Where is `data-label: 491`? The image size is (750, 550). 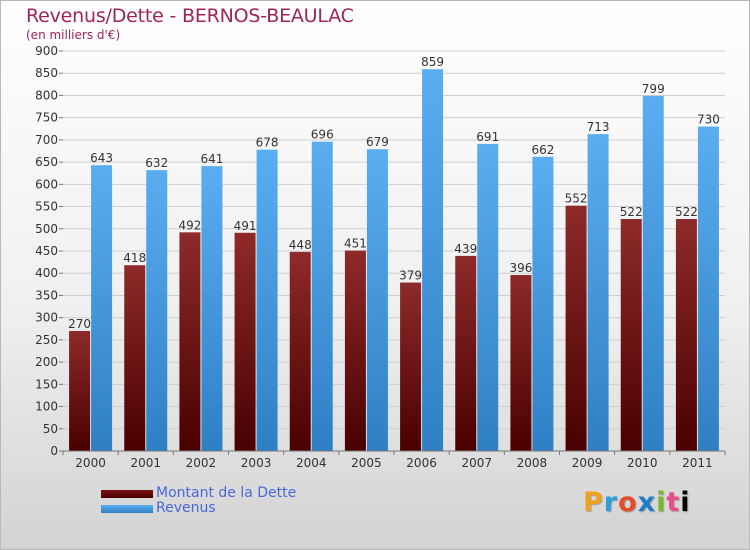
data-label: 491 is located at coordinates (245, 226).